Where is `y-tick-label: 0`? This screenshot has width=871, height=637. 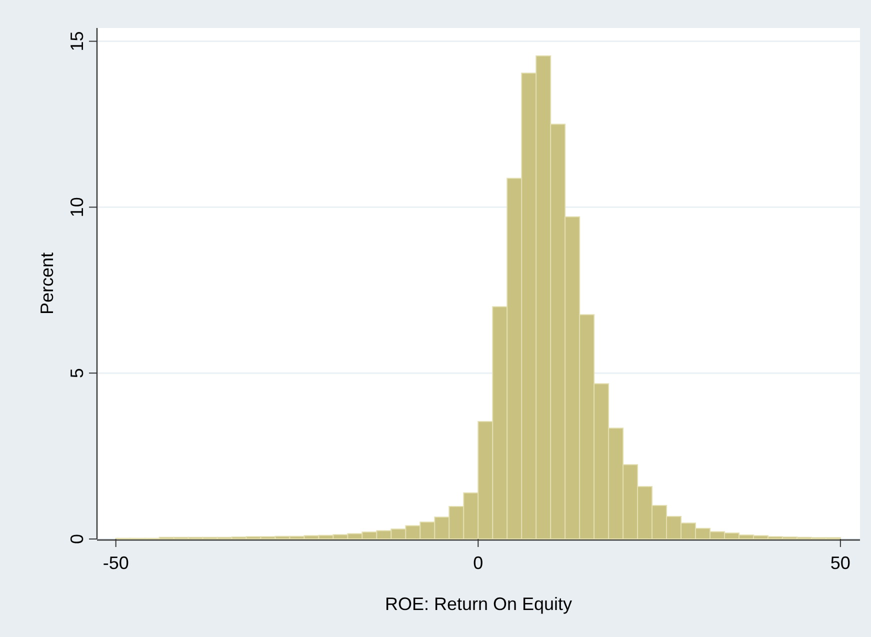 y-tick-label: 0 is located at coordinates (77, 539).